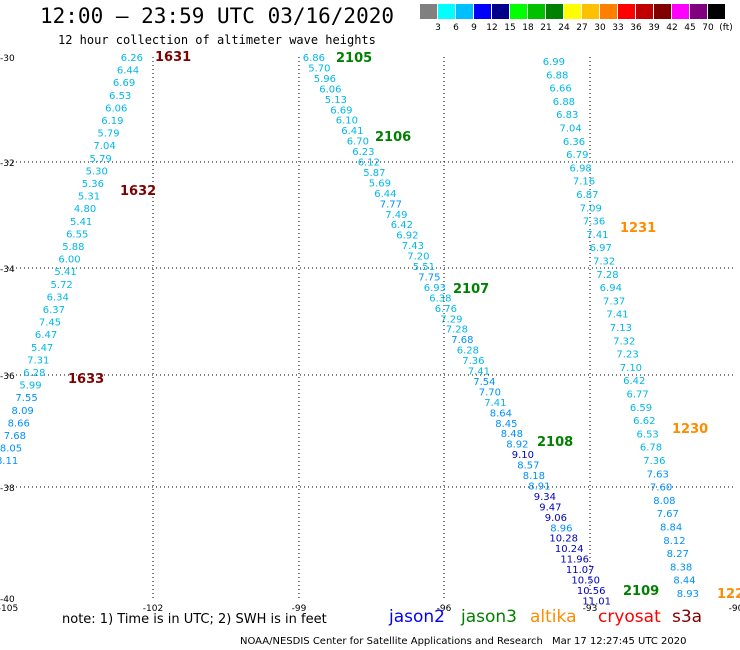 This screenshot has width=740, height=650. I want to click on wave-height-value: 7.36, so click(473, 361).